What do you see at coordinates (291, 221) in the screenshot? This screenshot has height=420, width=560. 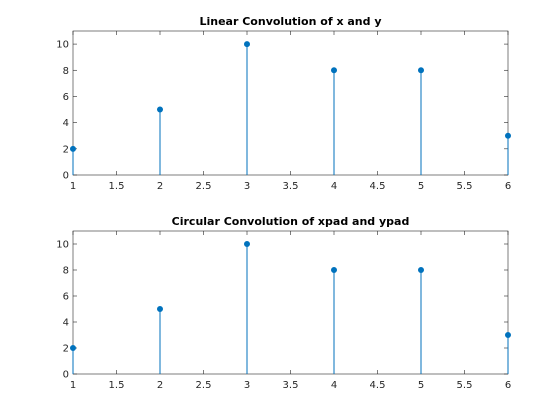 I see `chart-title: Circular Convolution of xpad and ypad` at bounding box center [291, 221].